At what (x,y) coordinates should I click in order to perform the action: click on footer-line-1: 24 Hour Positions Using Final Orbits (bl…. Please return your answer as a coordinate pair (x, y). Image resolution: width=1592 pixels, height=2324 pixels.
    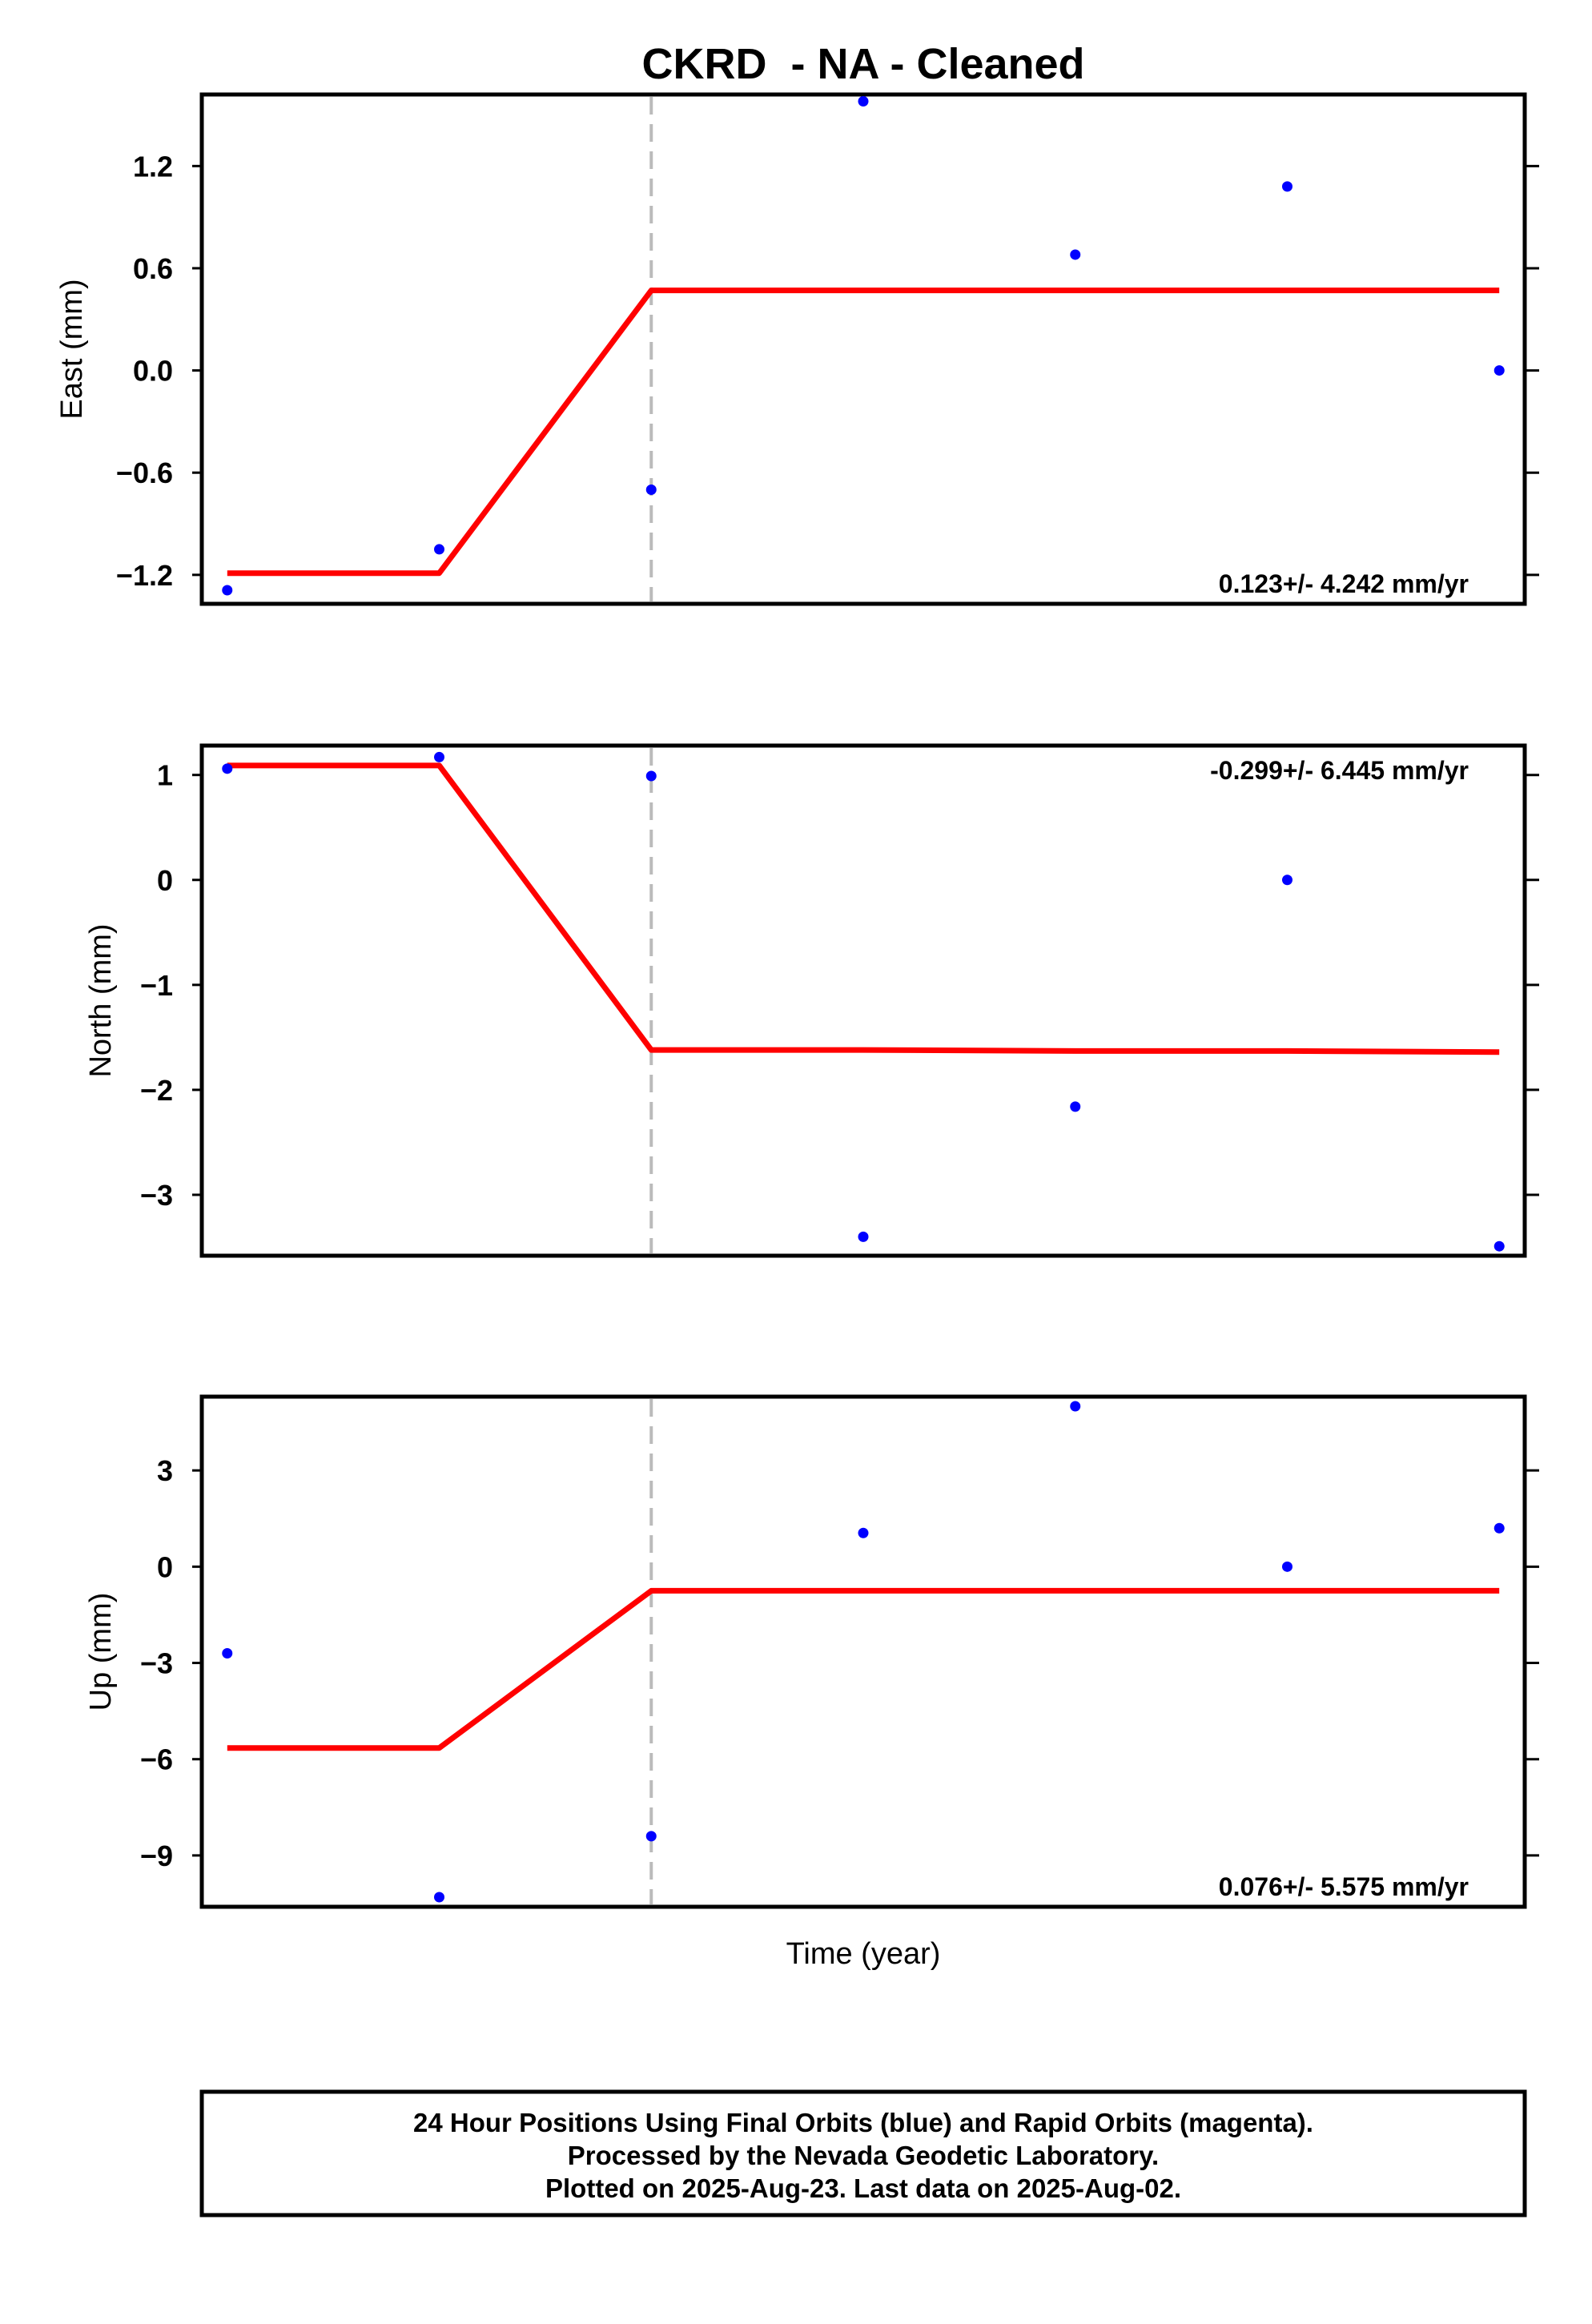
    Looking at the image, I should click on (863, 2122).